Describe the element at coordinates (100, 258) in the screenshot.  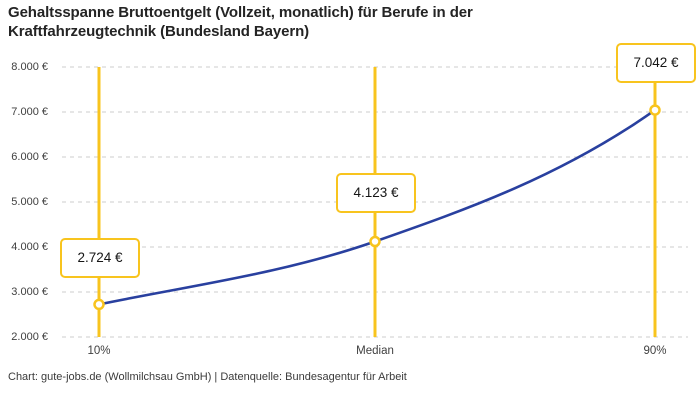
I see `value-label-10th-percentile: 2.724 €` at that location.